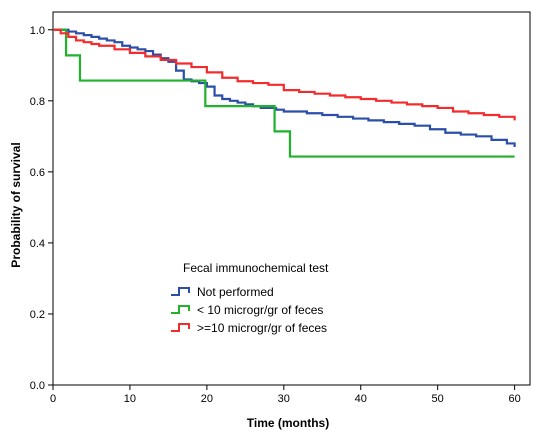  I want to click on y-tick-label: 0.0, so click(37, 386).